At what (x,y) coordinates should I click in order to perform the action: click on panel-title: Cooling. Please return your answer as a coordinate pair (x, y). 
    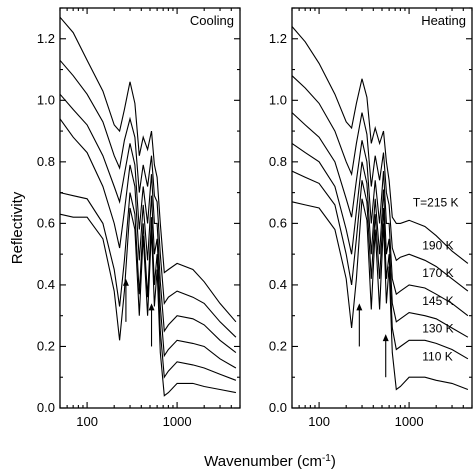
    Looking at the image, I should click on (212, 20).